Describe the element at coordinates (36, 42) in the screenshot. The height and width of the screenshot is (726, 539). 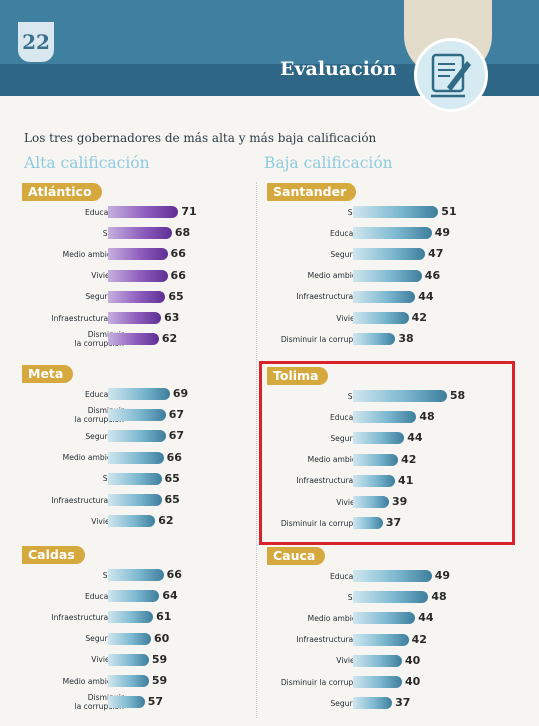
I see `page-number: 22` at that location.